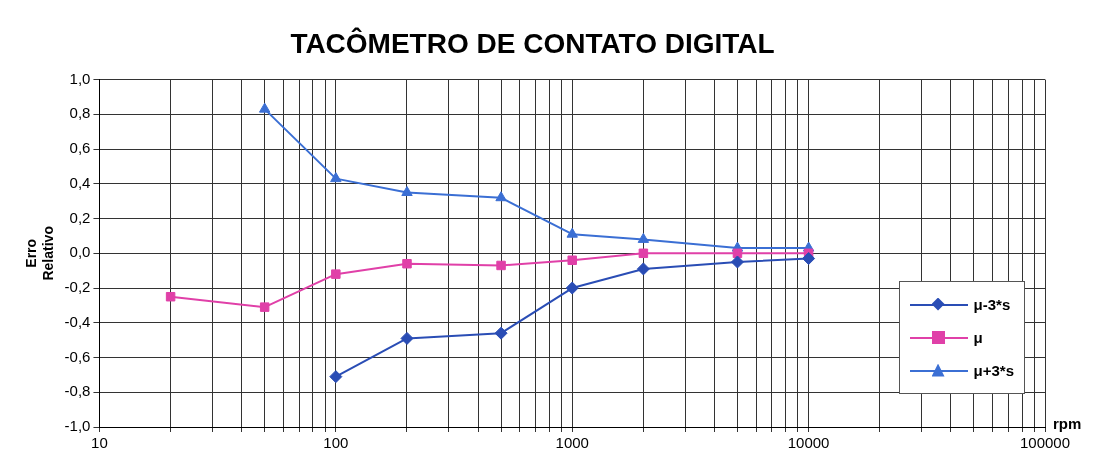 The image size is (1110, 466). Describe the element at coordinates (992, 304) in the screenshot. I see `legend-label: μ-3*s` at that location.